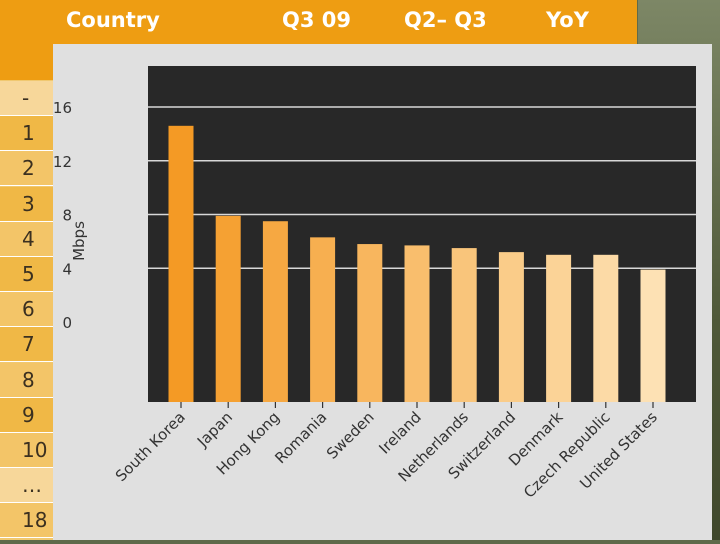 This screenshot has height=544, width=720. I want to click on y-tick-label: 16, so click(62, 108).